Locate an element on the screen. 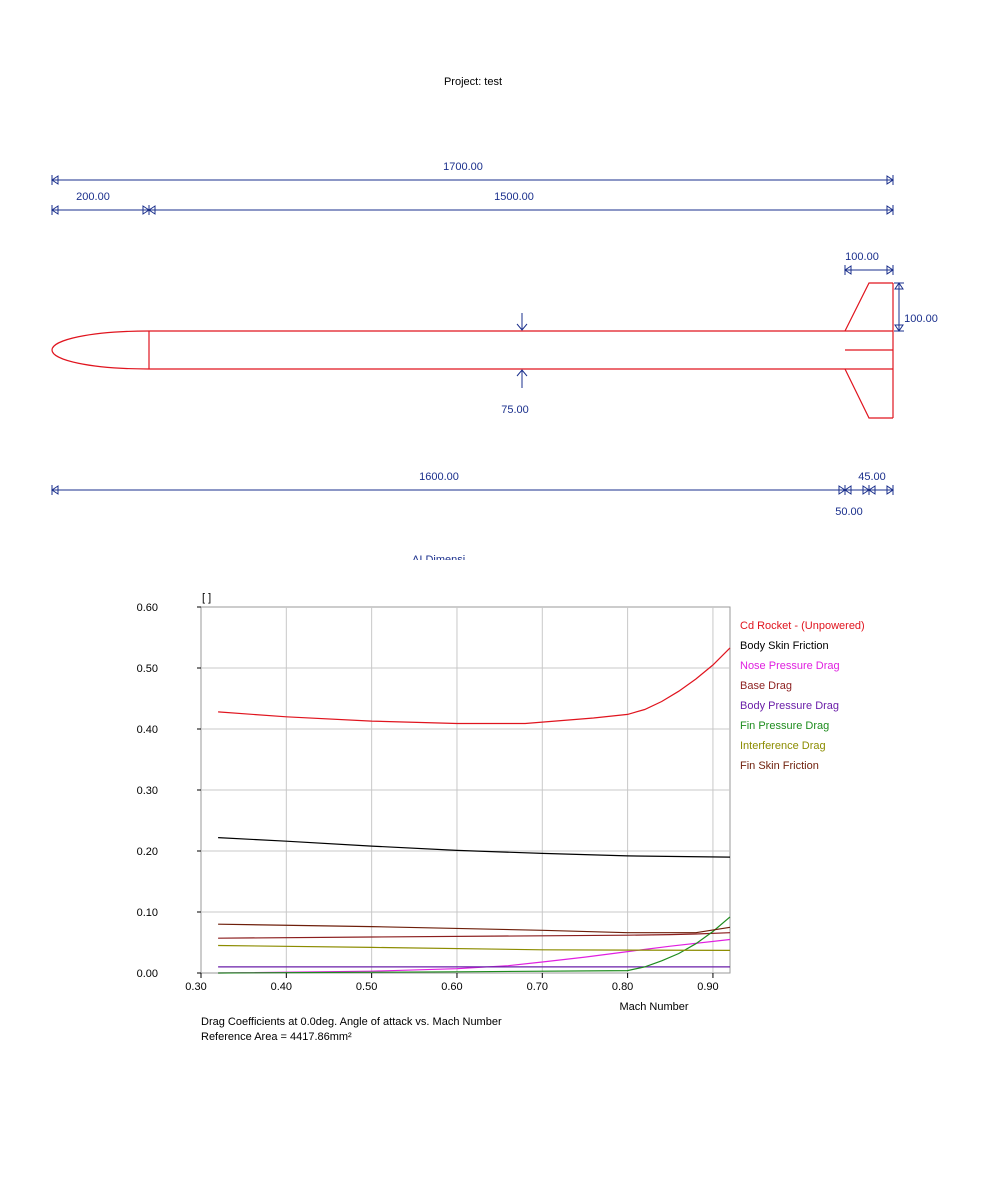 This screenshot has width=994, height=1200. diameter-label: 75.00 is located at coordinates (515, 410).